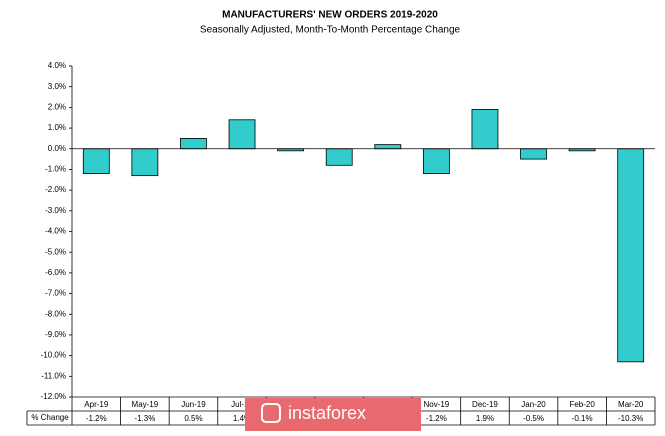  What do you see at coordinates (533, 418) in the screenshot?
I see `value-label: -0.5%` at bounding box center [533, 418].